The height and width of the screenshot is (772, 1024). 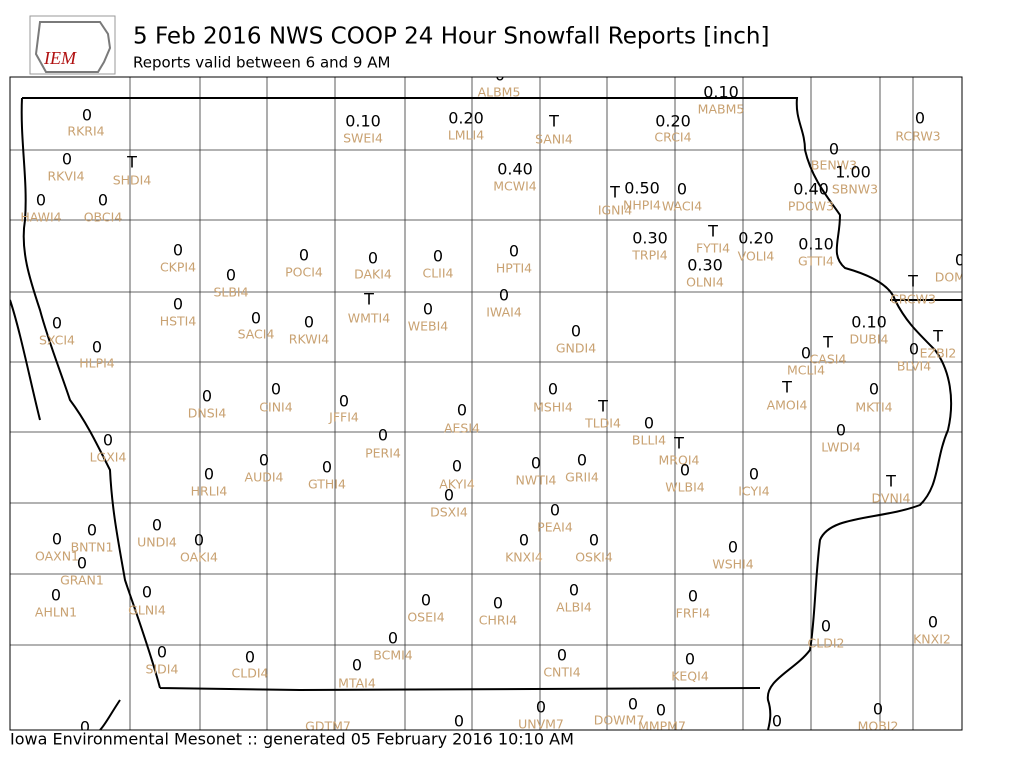 I want to click on station-label: DSXI4, so click(x=449, y=512).